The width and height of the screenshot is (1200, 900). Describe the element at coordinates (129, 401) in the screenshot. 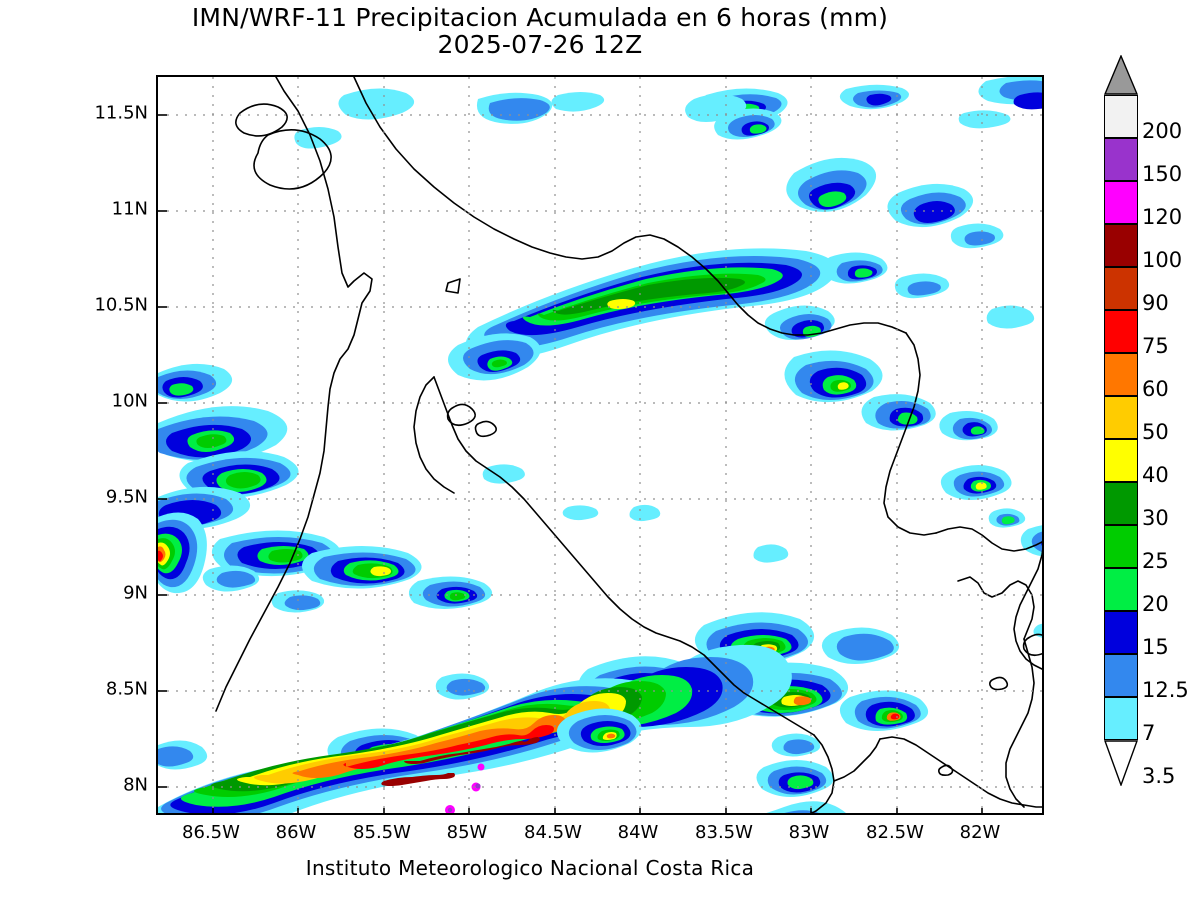

I see `ytick-label-10n: 10N` at that location.